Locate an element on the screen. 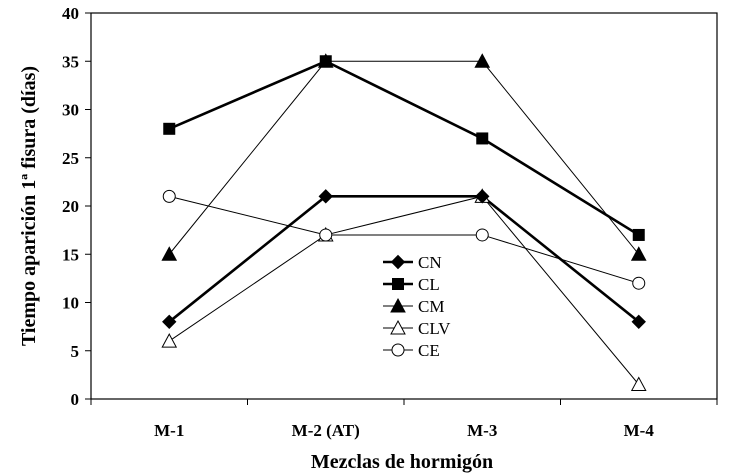 Image resolution: width=729 pixels, height=474 pixels. legend-label-clv: CLV is located at coordinates (434, 328).